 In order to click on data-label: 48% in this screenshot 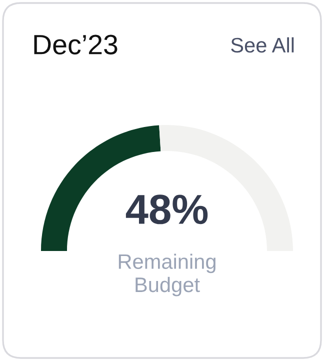, I will do `click(167, 209)`.